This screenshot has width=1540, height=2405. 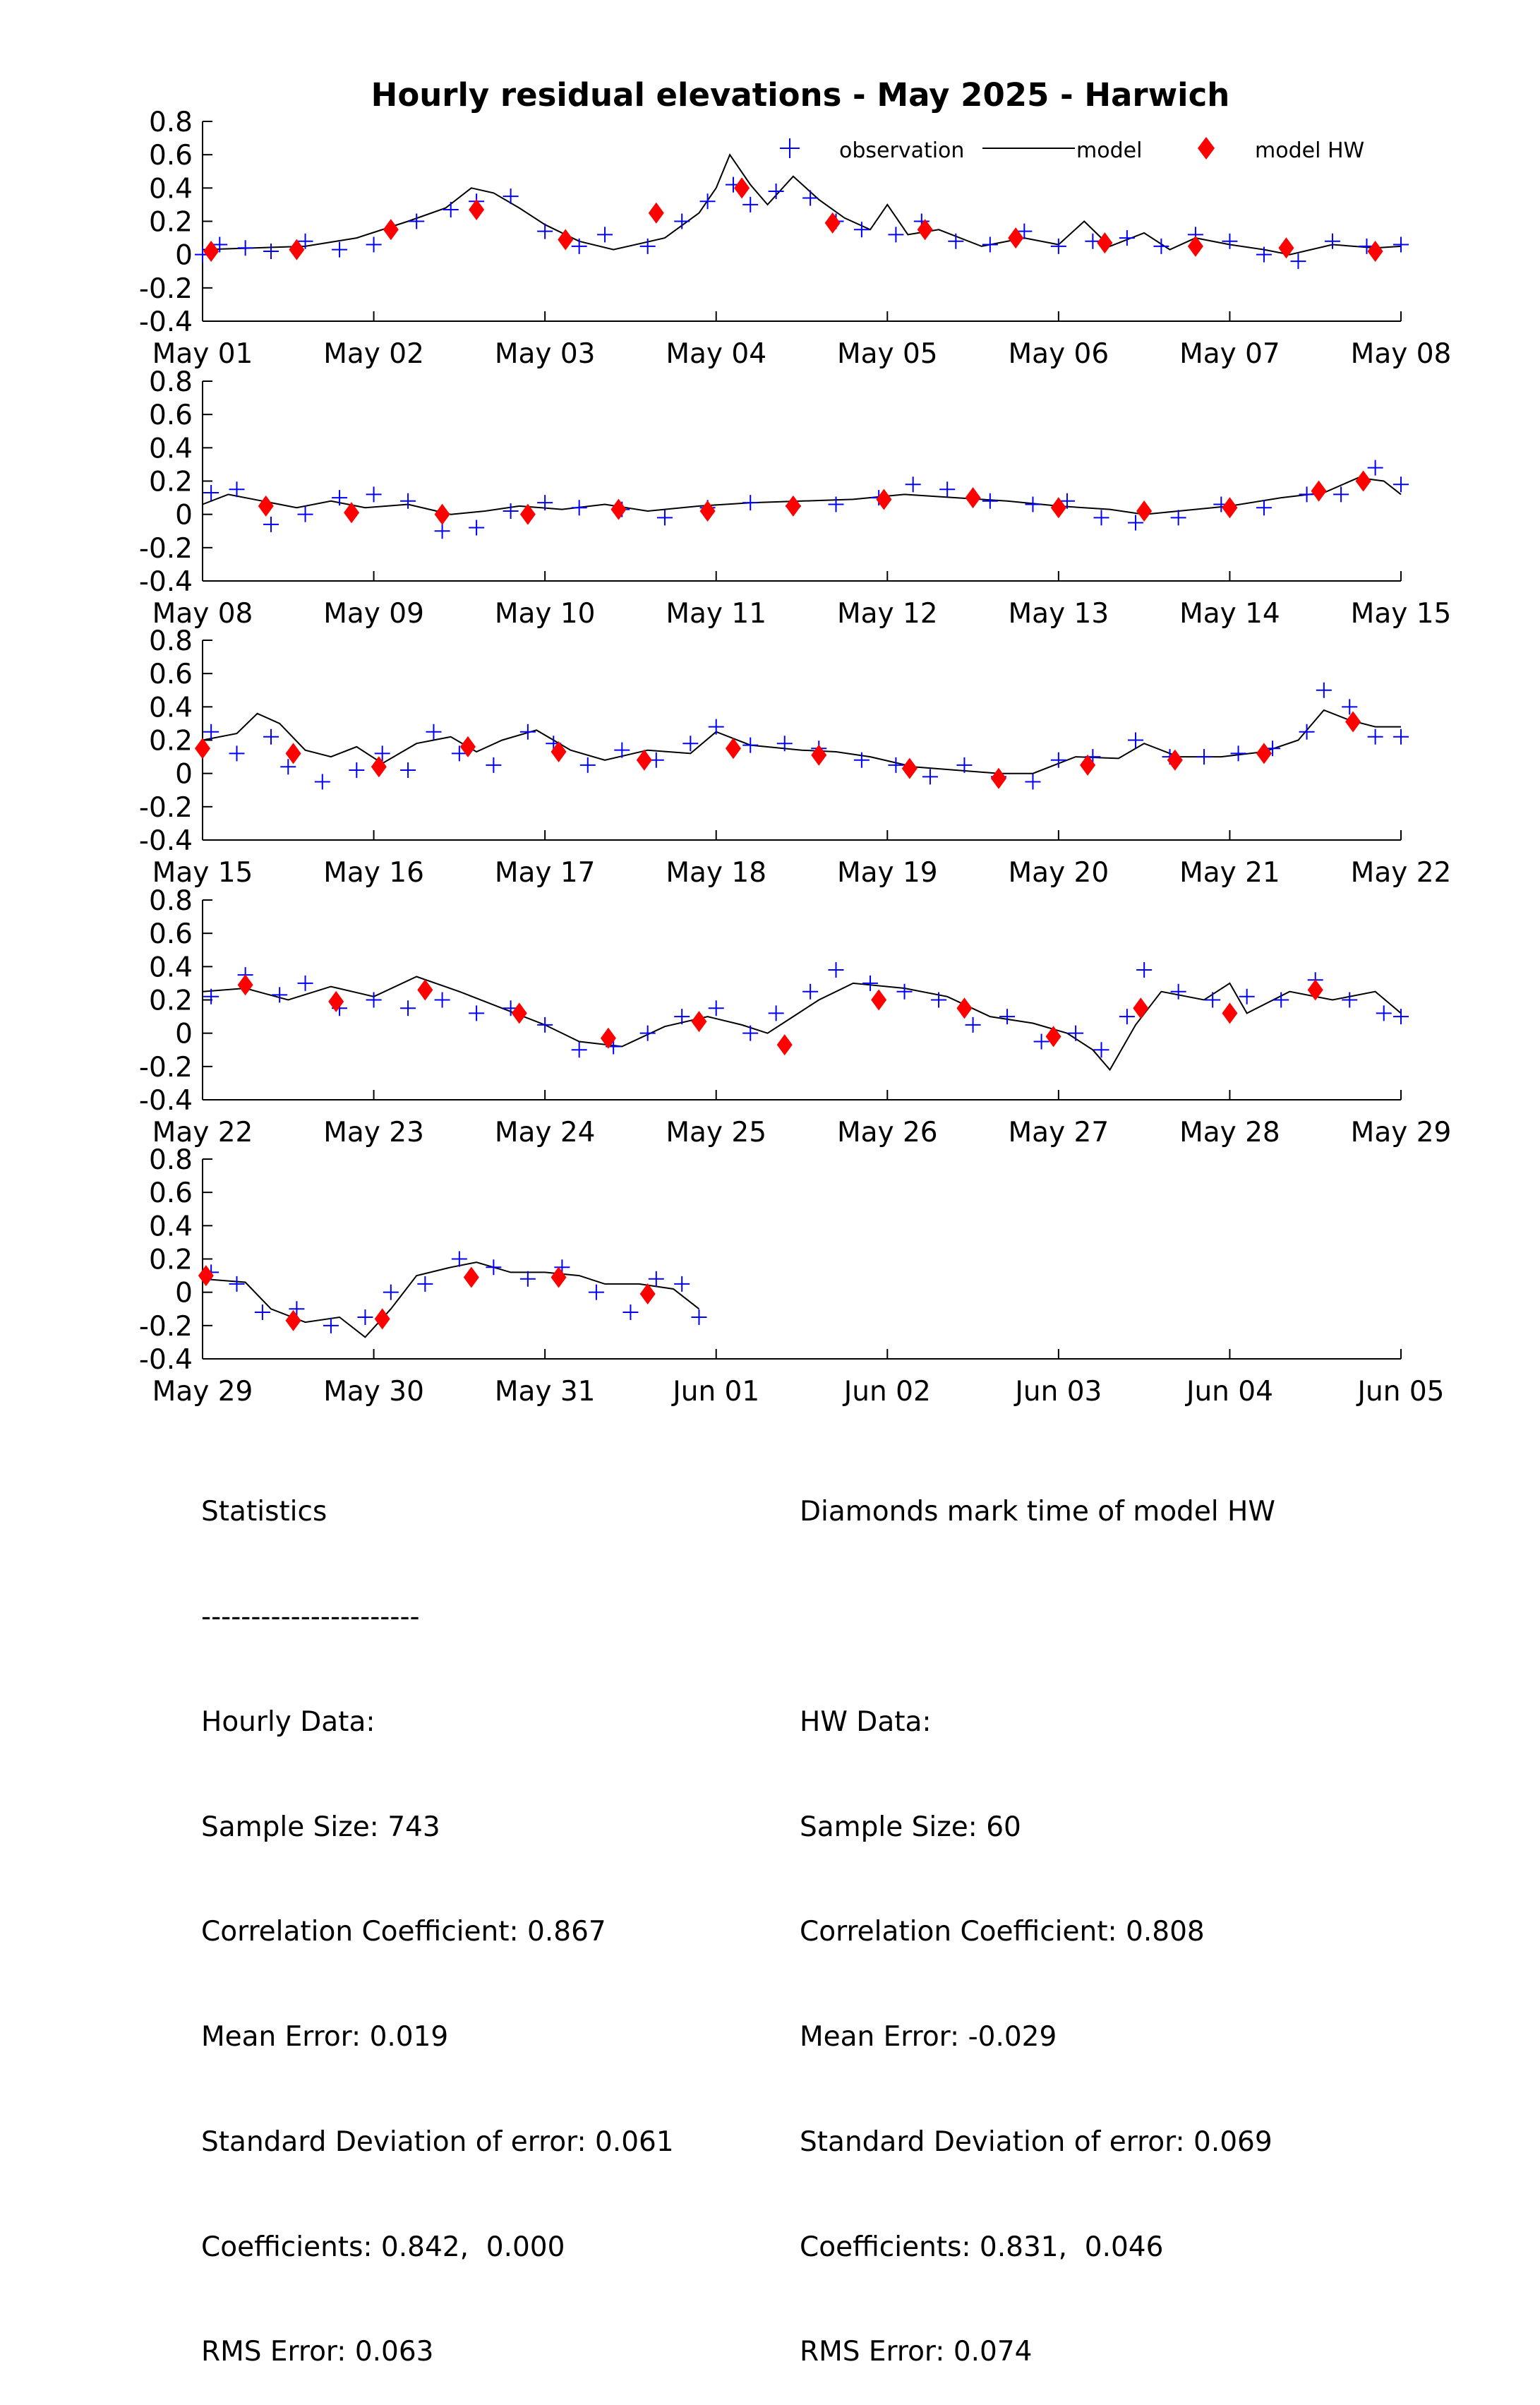 I want to click on x-tick-label: May 26, so click(x=887, y=1132).